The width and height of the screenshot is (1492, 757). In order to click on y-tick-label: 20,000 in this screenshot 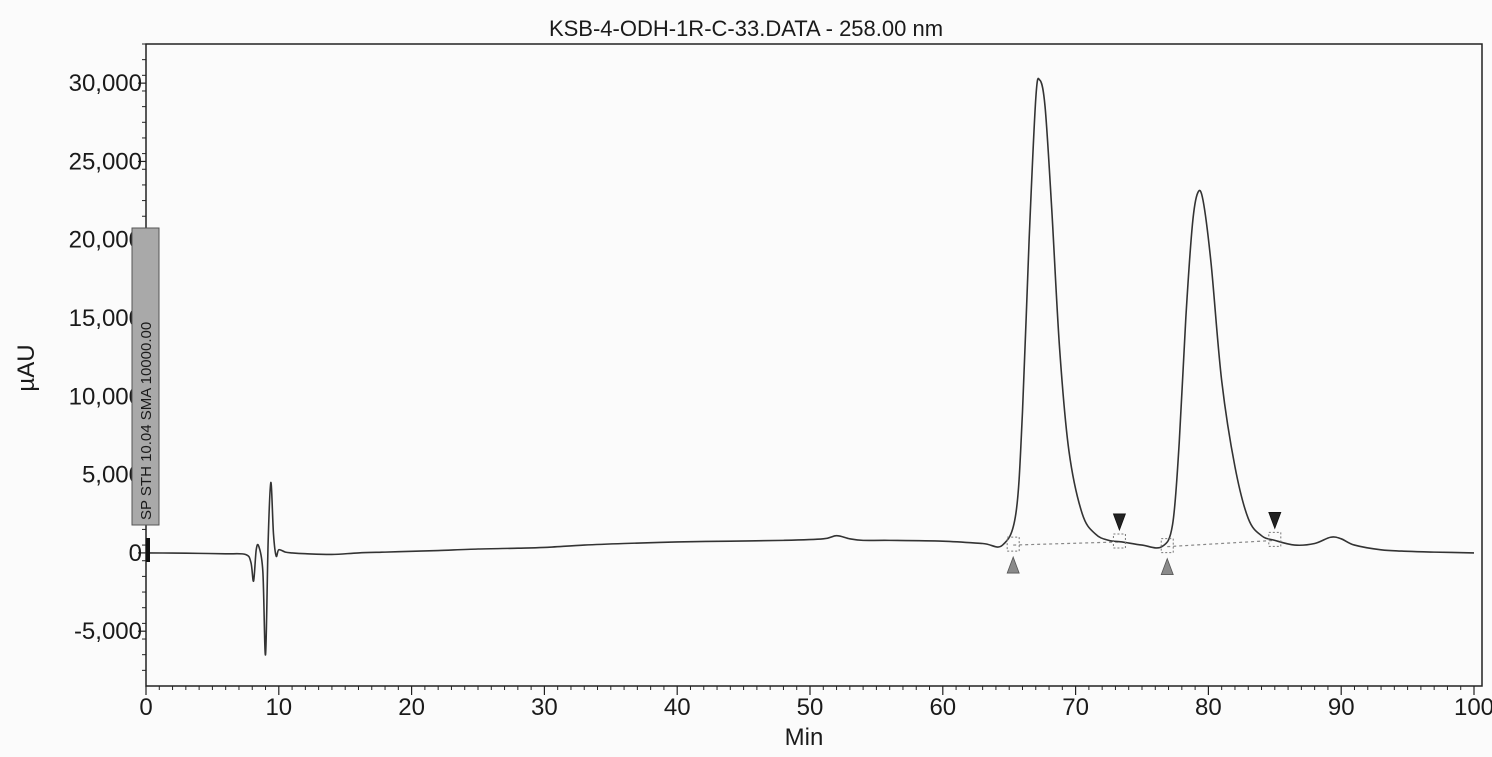, I will do `click(105, 240)`.